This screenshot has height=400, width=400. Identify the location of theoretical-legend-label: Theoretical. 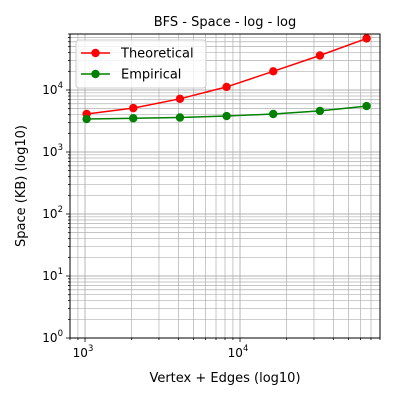
(157, 54).